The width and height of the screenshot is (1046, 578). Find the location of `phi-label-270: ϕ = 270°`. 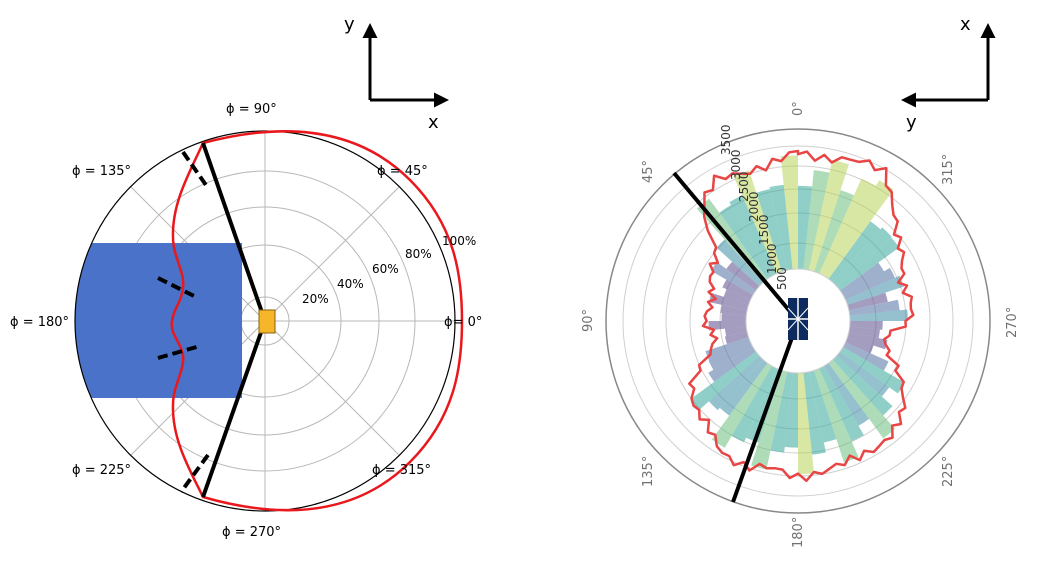

phi-label-270: ϕ = 270° is located at coordinates (251, 532).